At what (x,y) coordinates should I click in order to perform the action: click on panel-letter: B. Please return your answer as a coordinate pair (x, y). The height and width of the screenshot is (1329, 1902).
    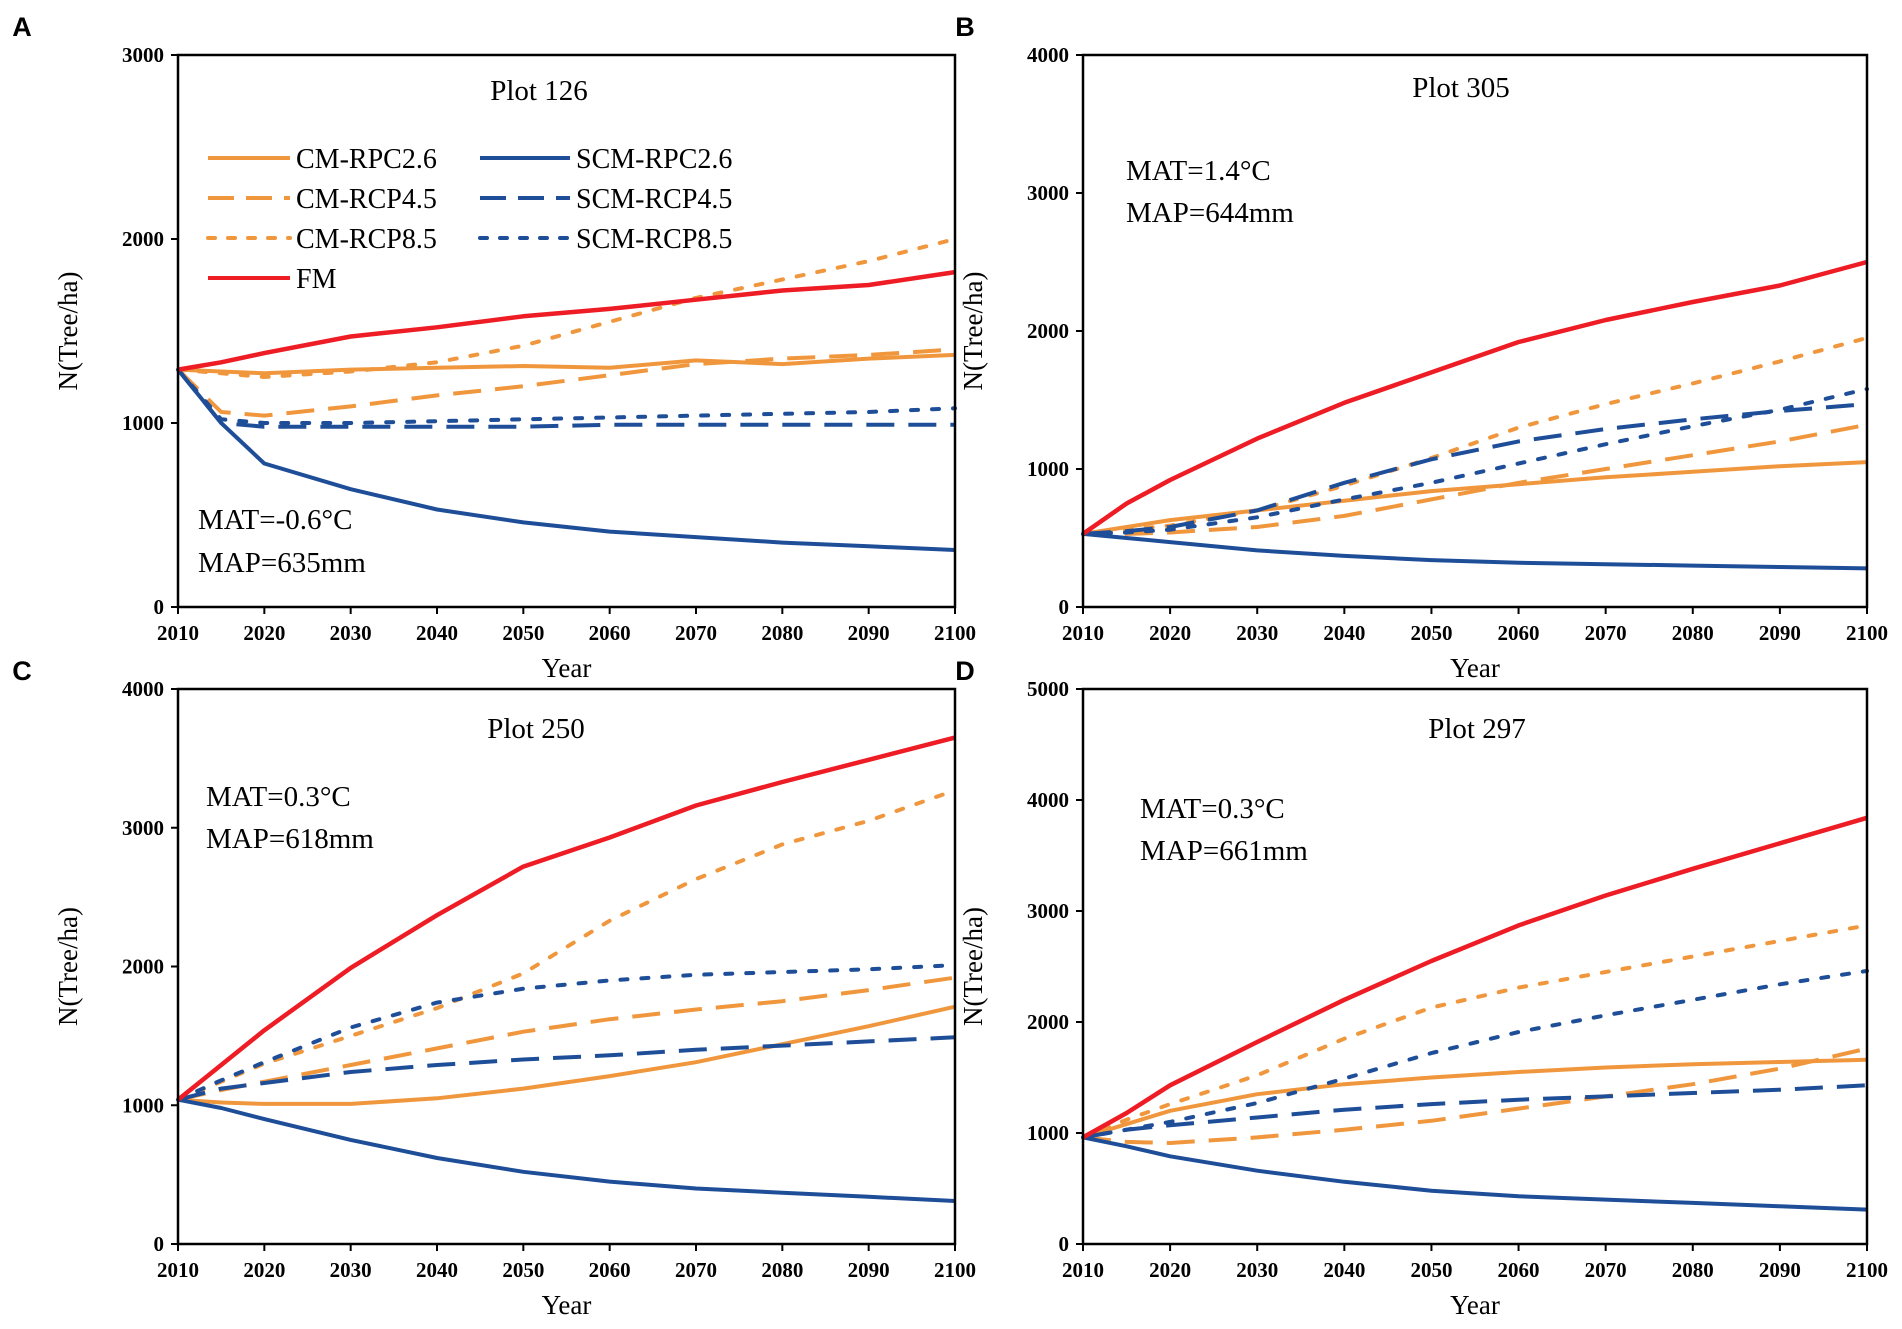
    Looking at the image, I should click on (965, 27).